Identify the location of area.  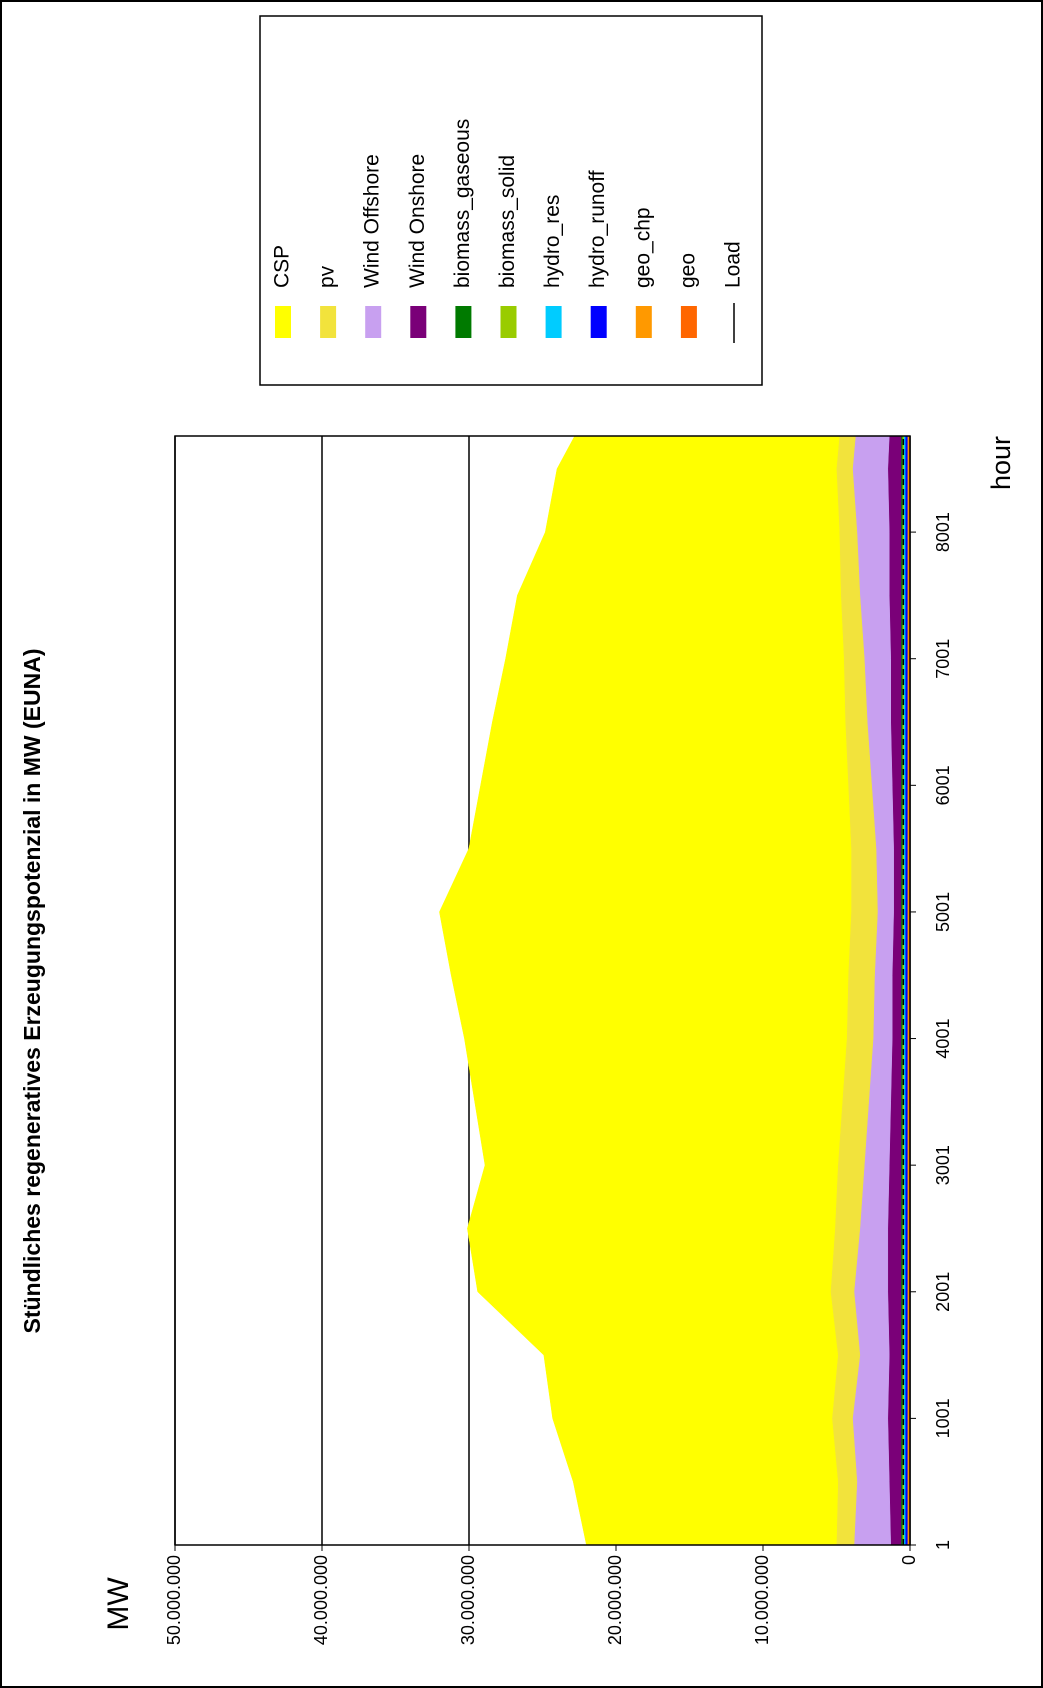
(906, 990).